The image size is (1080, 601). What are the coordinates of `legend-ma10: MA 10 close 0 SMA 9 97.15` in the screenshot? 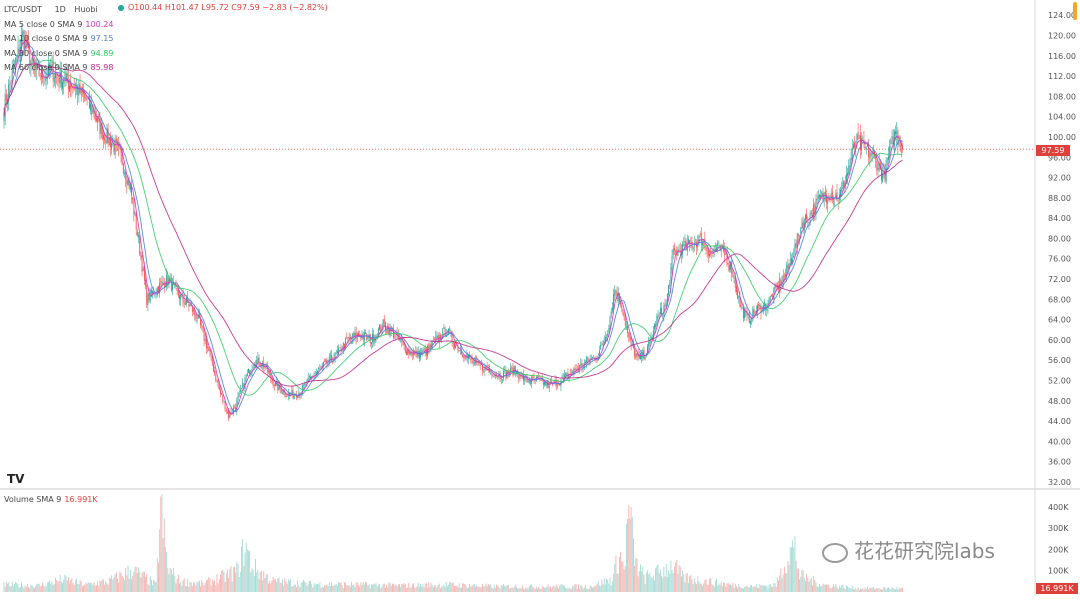 It's located at (59, 38).